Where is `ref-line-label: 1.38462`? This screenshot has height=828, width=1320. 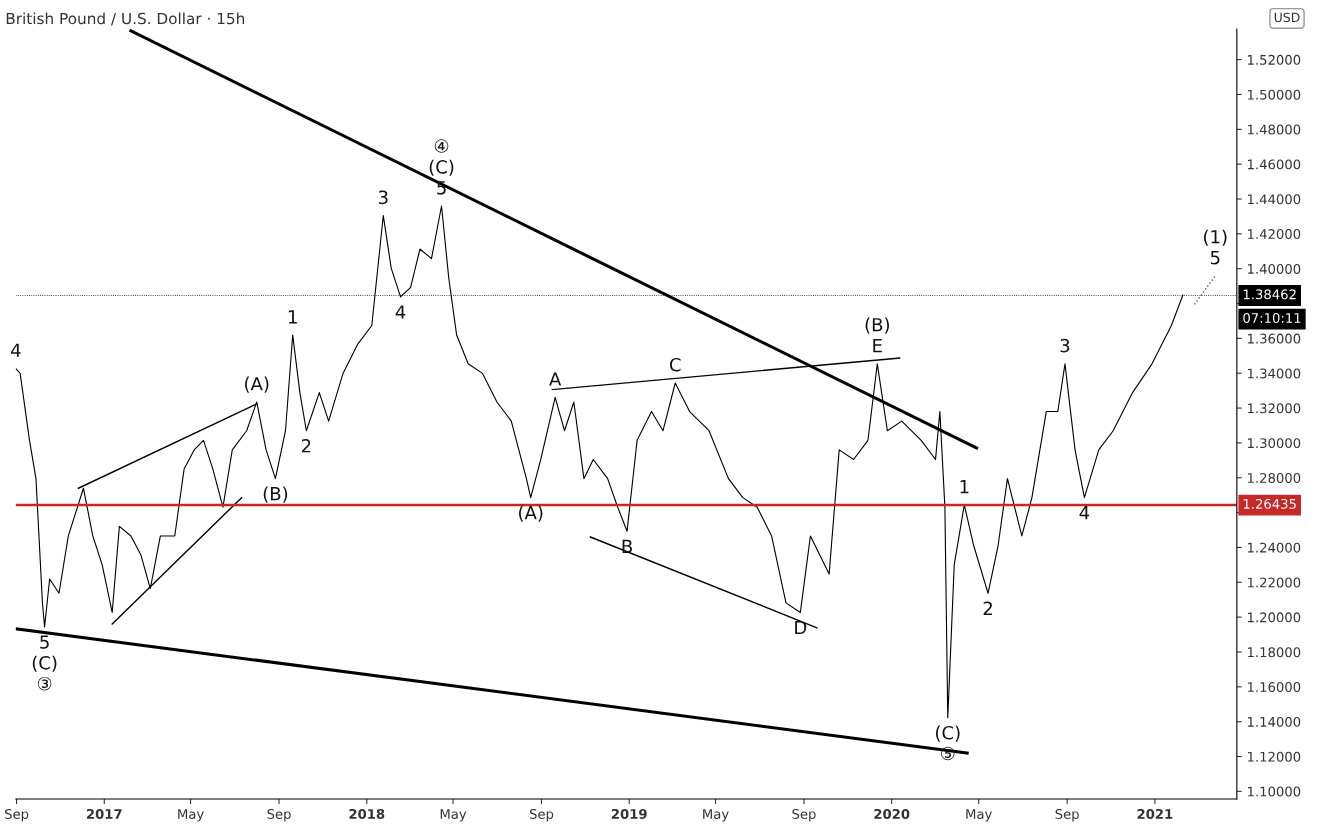
ref-line-label: 1.38462 is located at coordinates (1269, 294).